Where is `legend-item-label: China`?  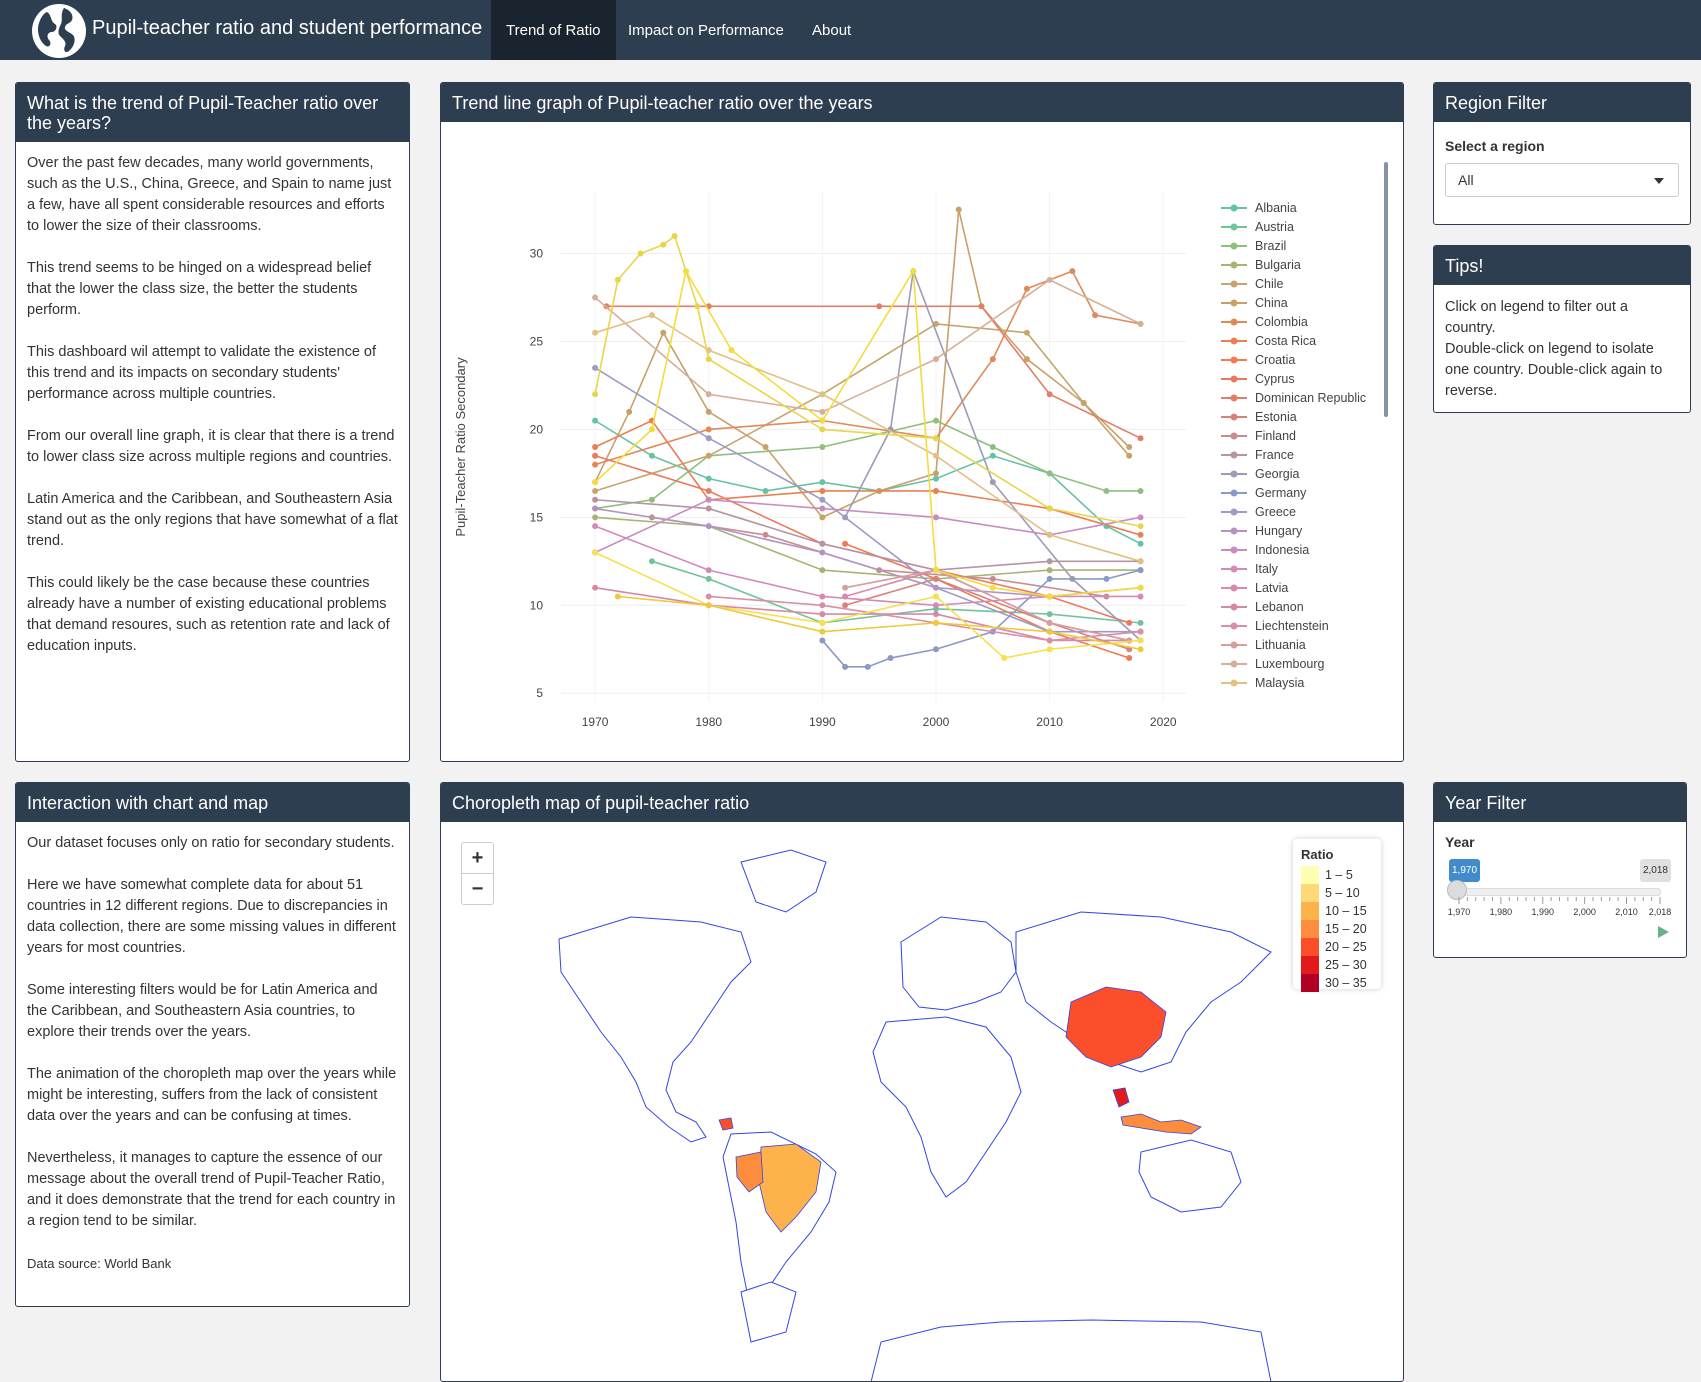
legend-item-label: China is located at coordinates (1271, 303).